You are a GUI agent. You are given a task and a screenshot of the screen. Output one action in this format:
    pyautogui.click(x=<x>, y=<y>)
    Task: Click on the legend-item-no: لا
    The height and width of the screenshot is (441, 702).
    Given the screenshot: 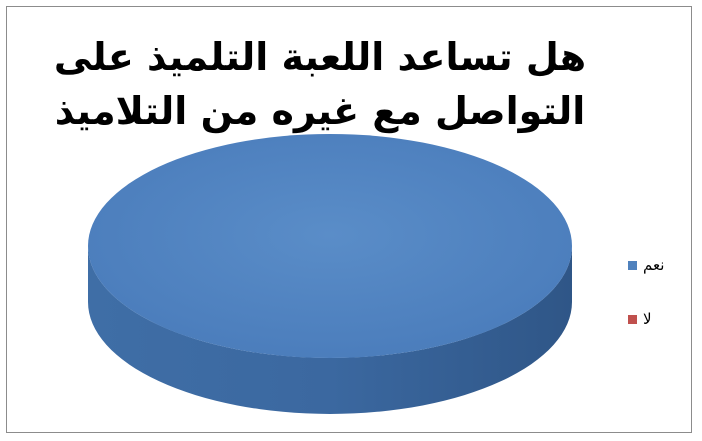 What is the action you would take?
    pyautogui.click(x=646, y=319)
    